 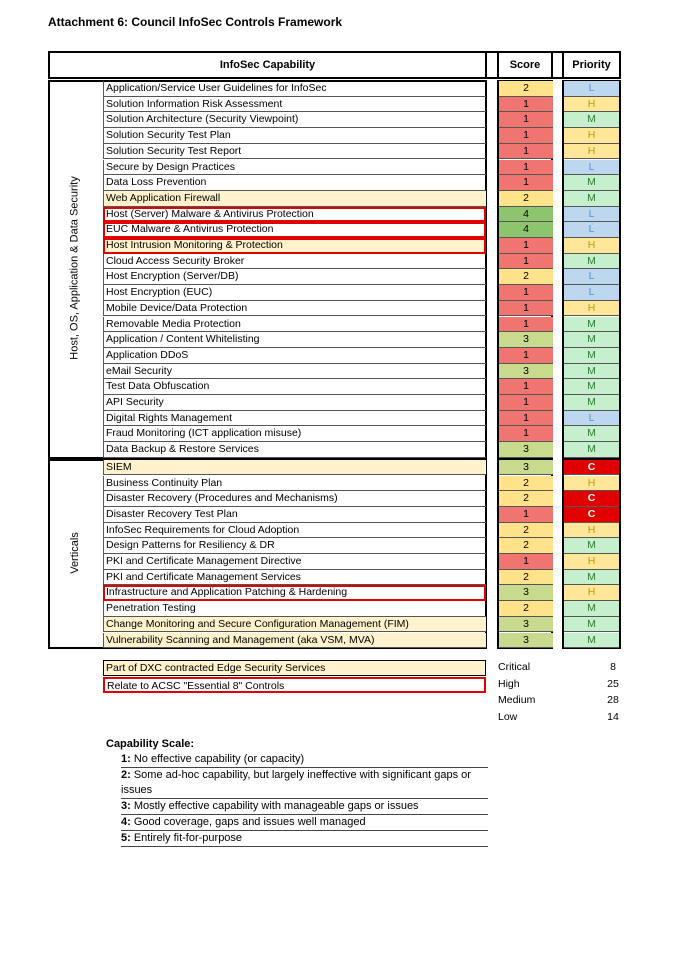 What do you see at coordinates (294, 483) in the screenshot?
I see `capability-cell: Business Continuity Plan` at bounding box center [294, 483].